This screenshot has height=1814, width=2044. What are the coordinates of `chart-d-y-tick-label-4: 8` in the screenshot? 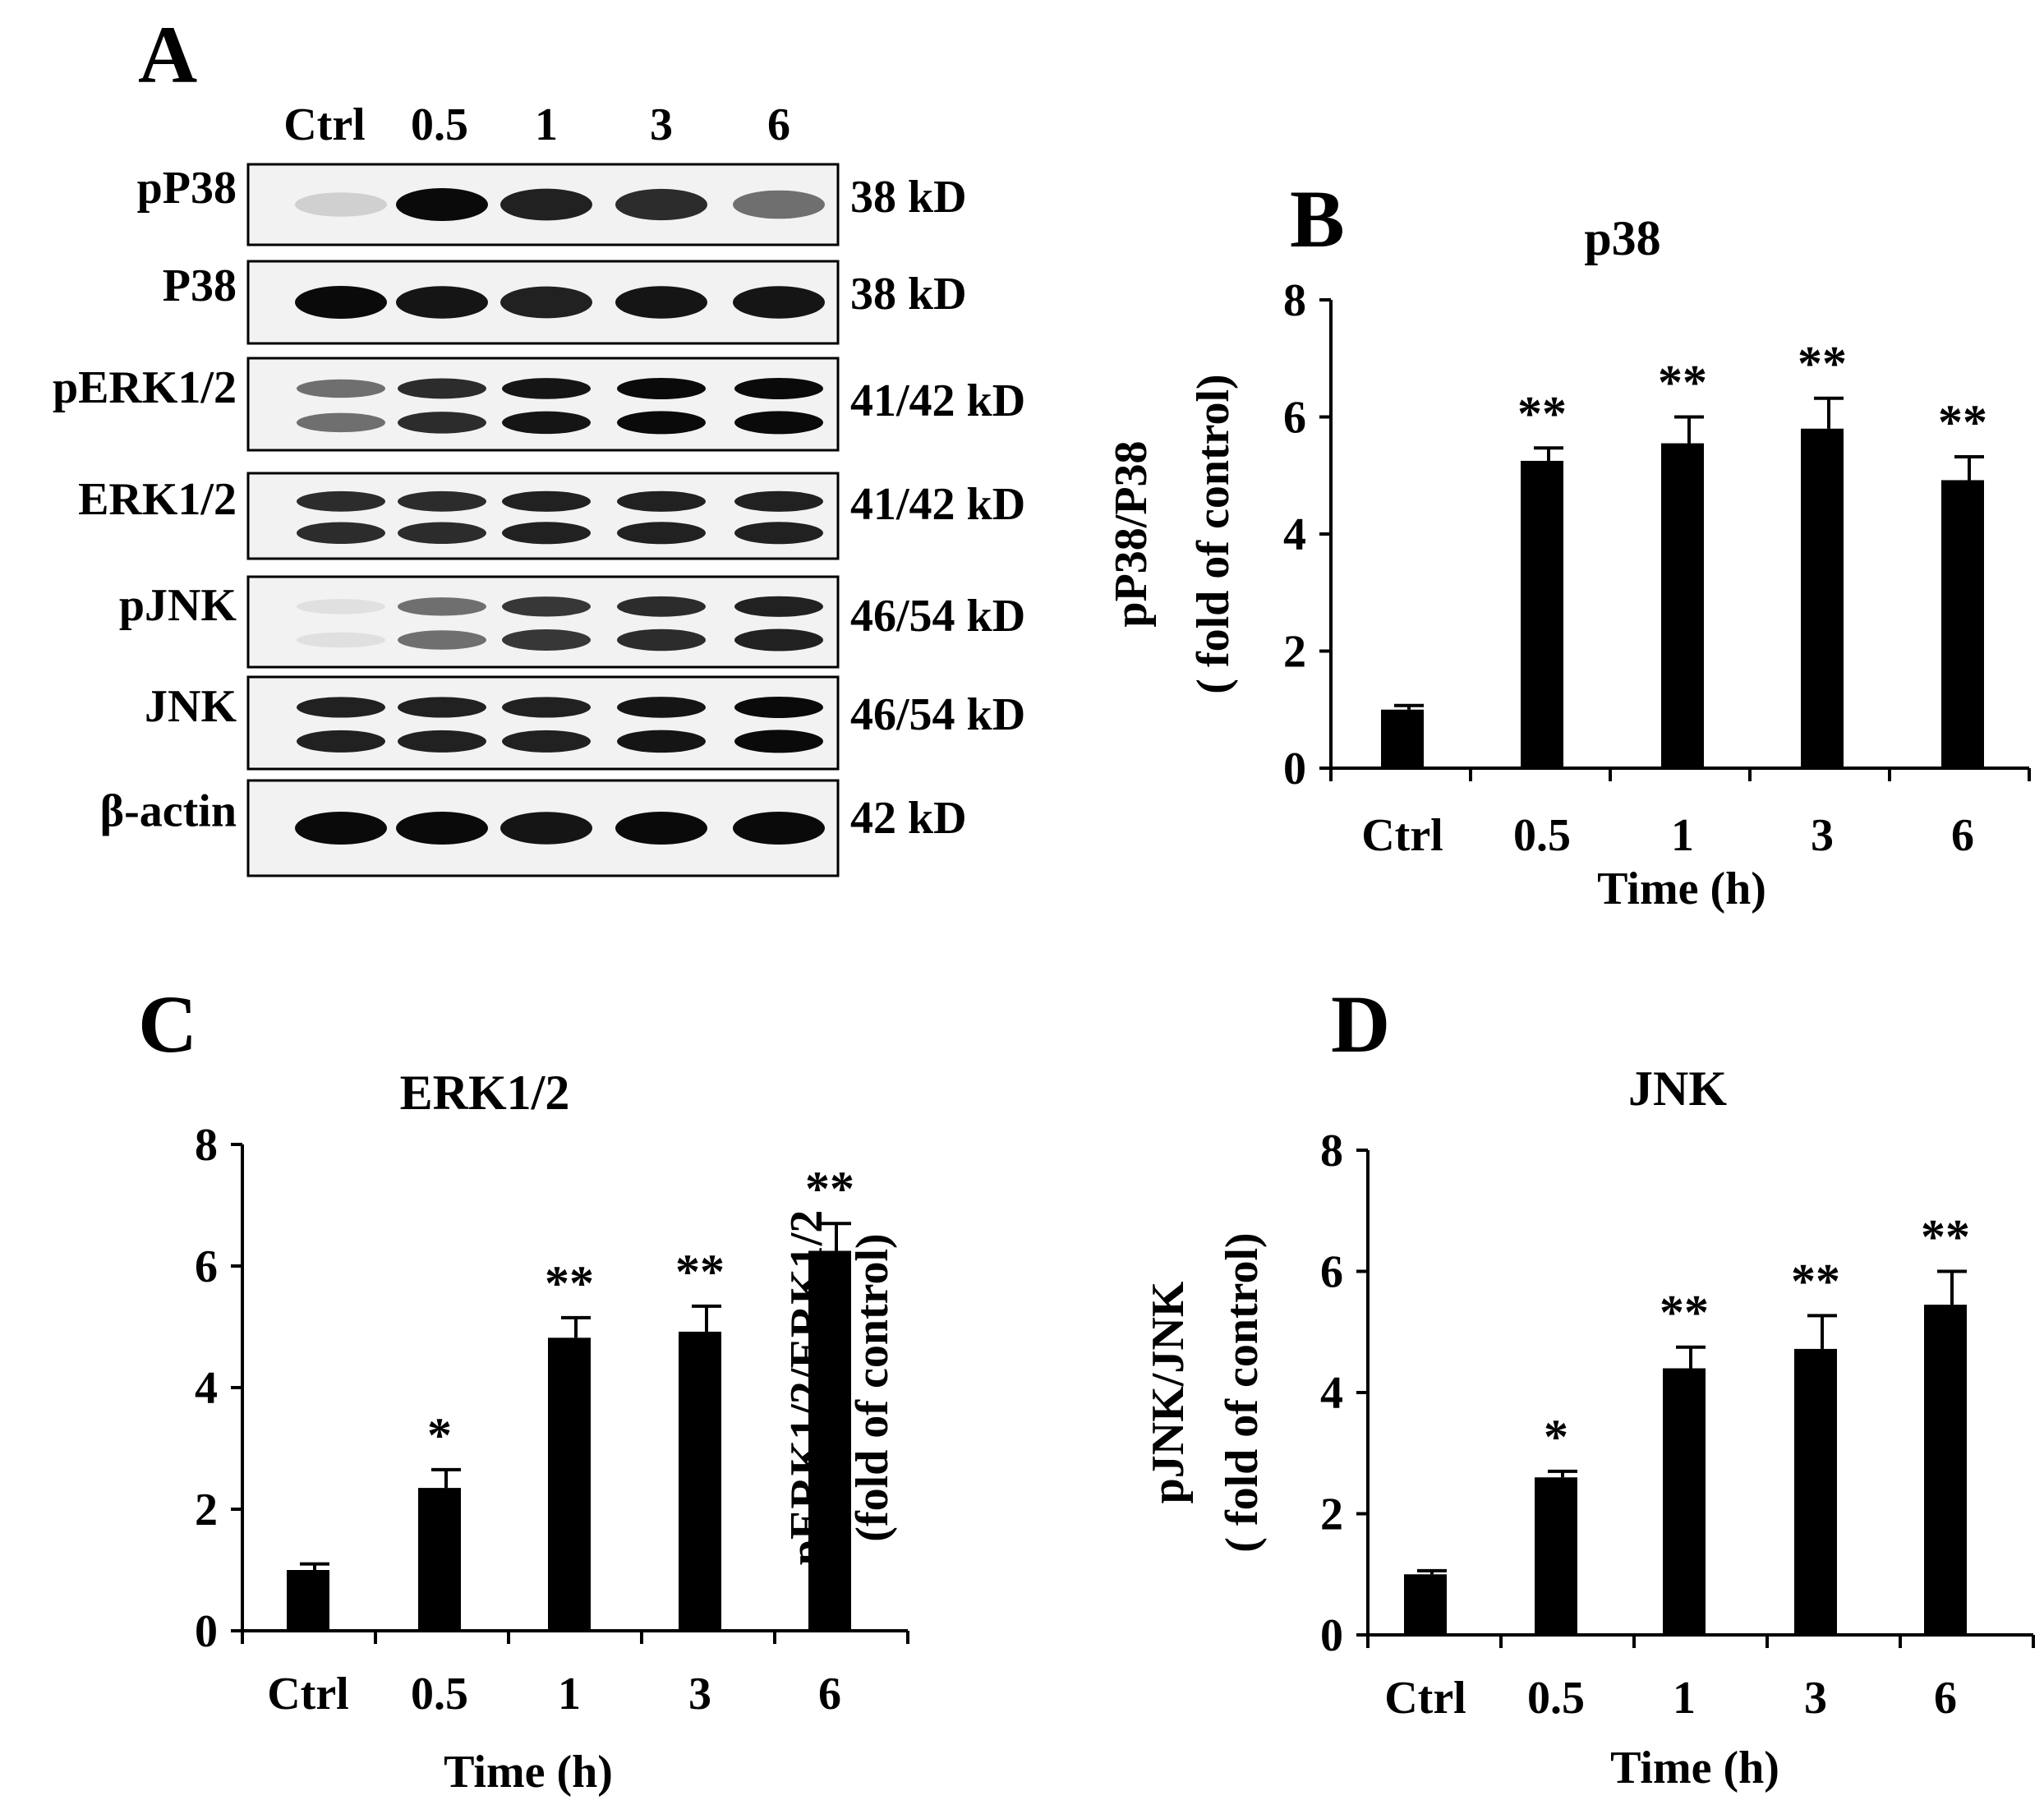 It's located at (1331, 1151).